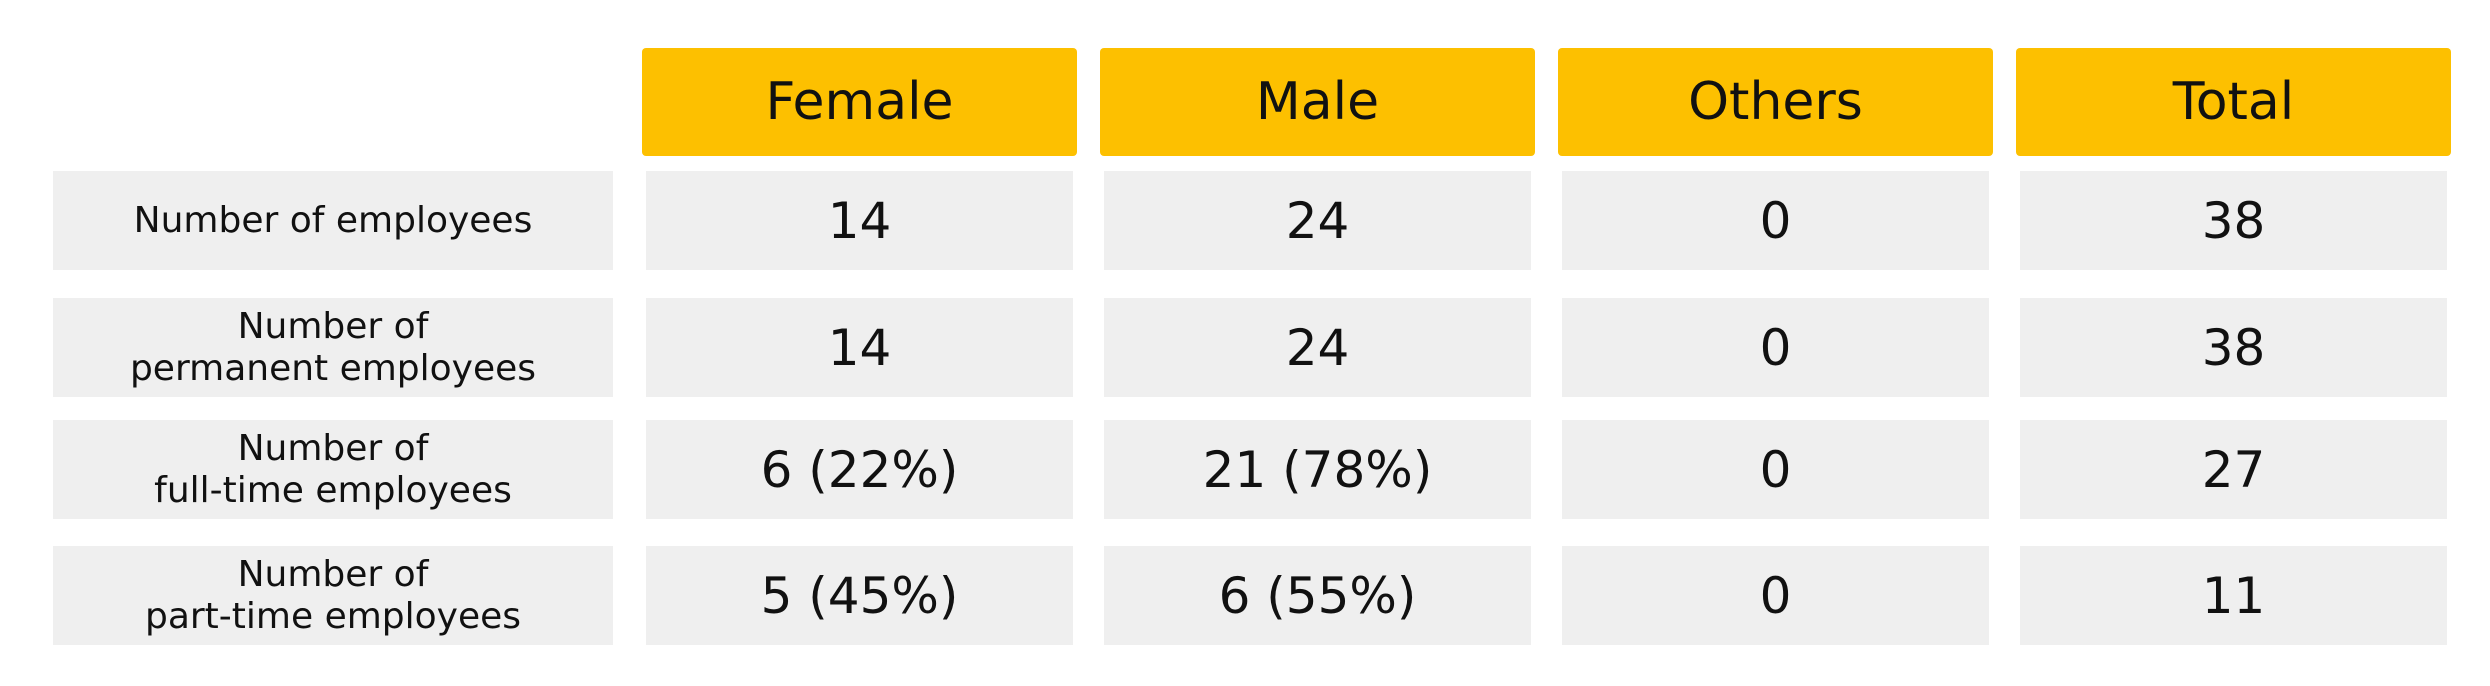 The image size is (2490, 686). I want to click on row-label: Number of permanent employees, so click(333, 347).